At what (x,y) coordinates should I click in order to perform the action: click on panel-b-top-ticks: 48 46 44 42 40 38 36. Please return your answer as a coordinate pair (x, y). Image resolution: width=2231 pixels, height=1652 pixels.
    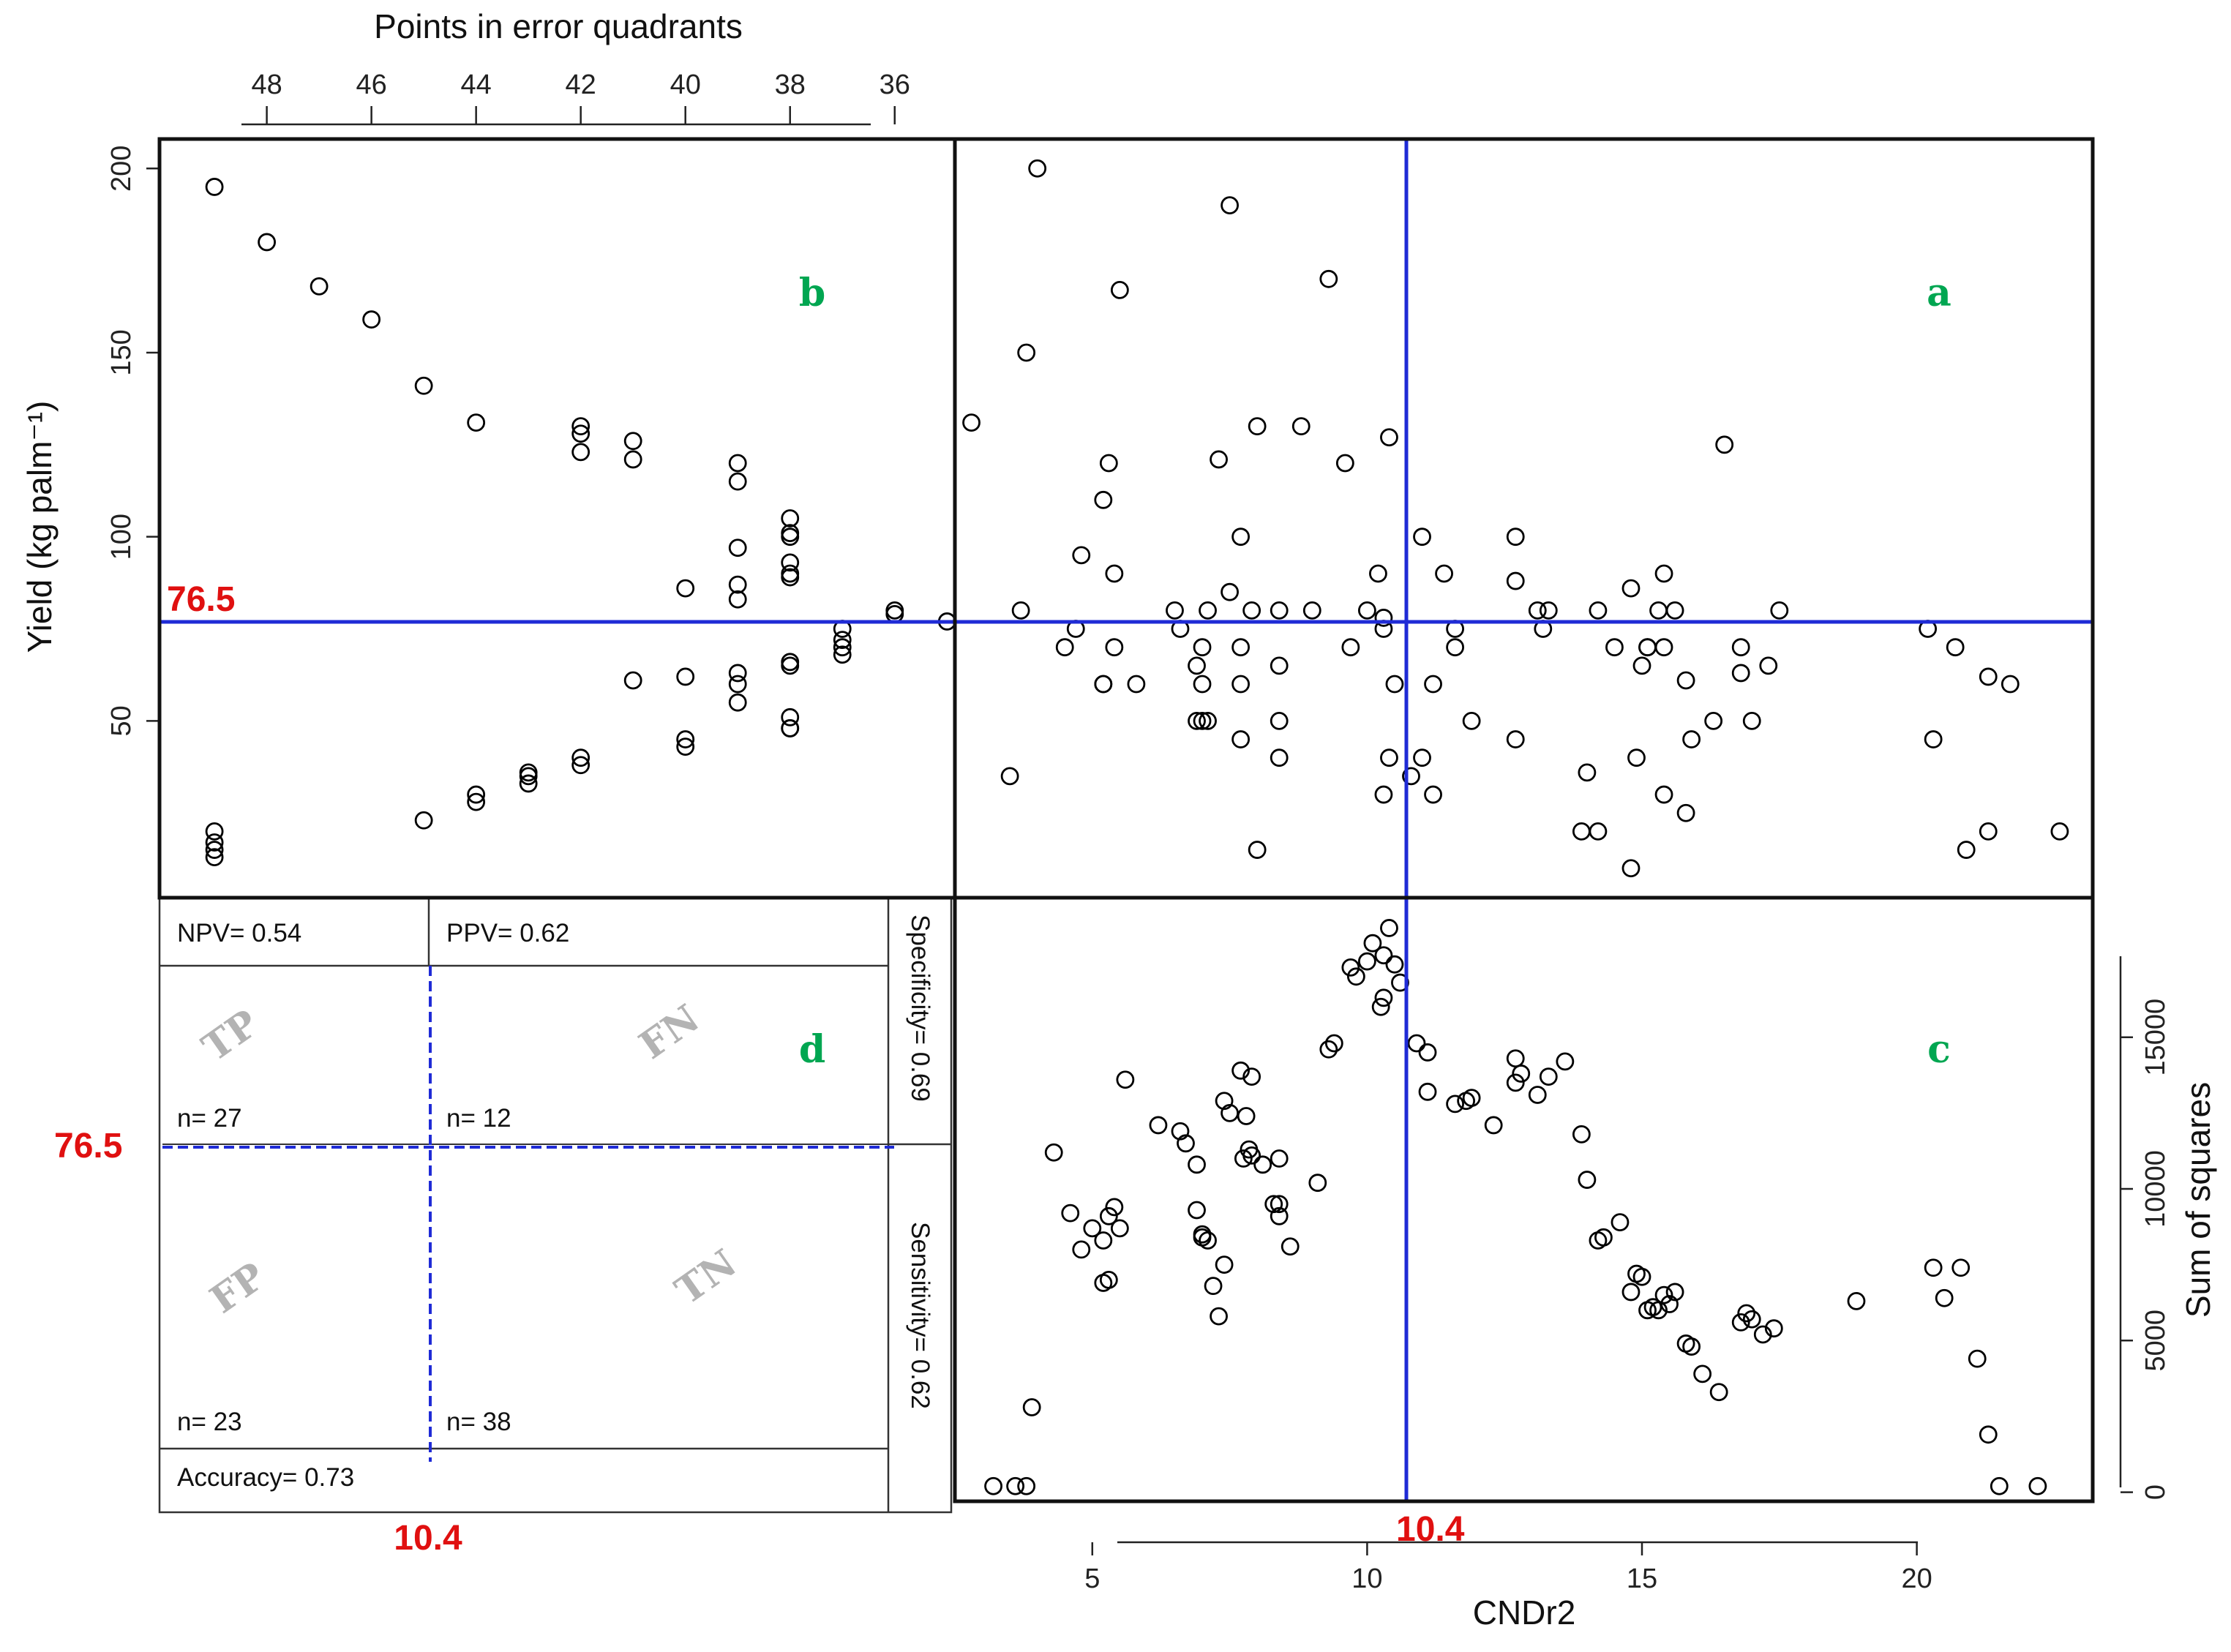
    Looking at the image, I should click on (580, 97).